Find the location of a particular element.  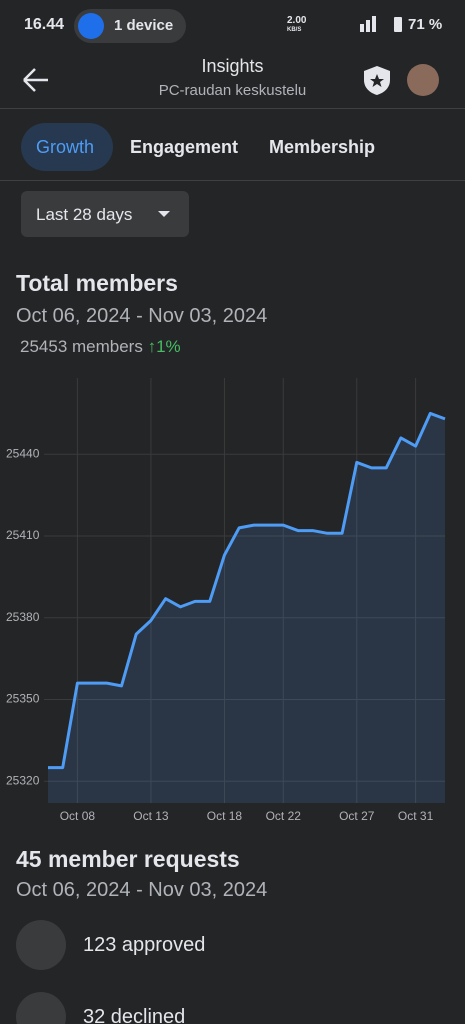

tab: Engagement is located at coordinates (184, 147).